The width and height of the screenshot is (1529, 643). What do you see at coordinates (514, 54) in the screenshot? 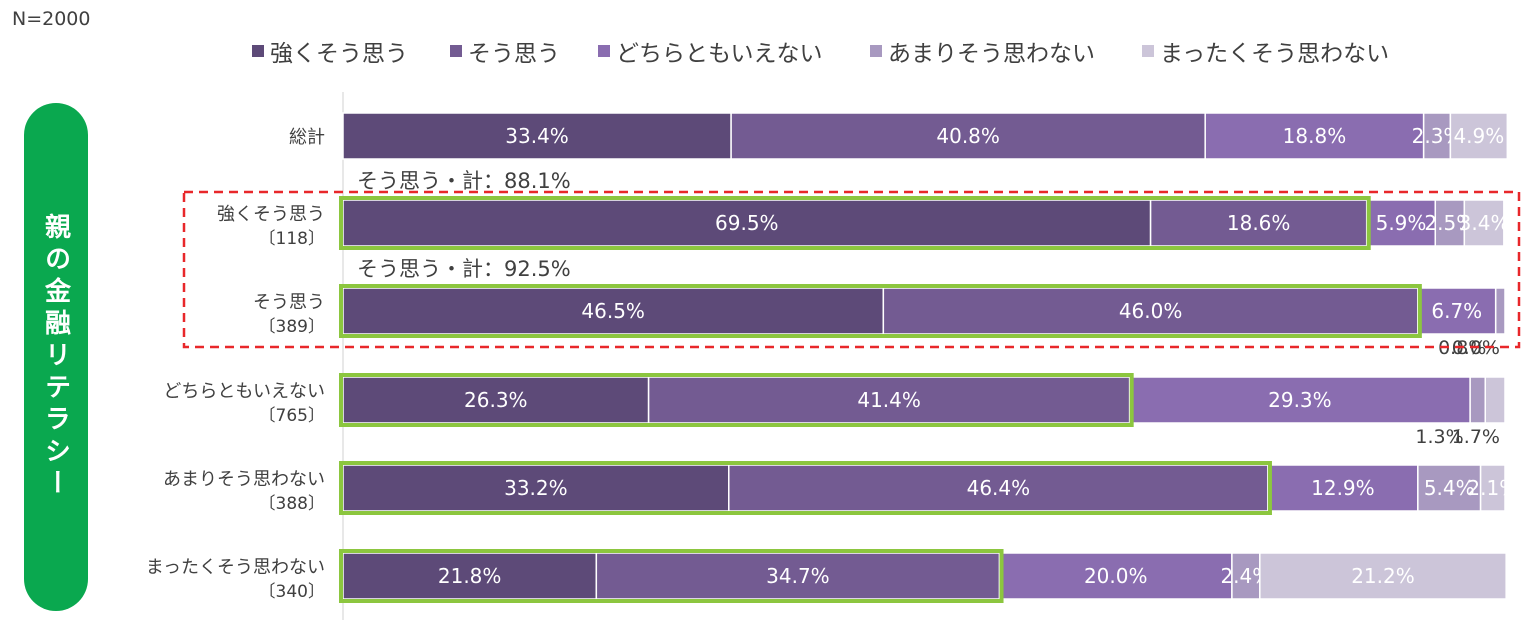
I see `legend-label: そう思う` at bounding box center [514, 54].